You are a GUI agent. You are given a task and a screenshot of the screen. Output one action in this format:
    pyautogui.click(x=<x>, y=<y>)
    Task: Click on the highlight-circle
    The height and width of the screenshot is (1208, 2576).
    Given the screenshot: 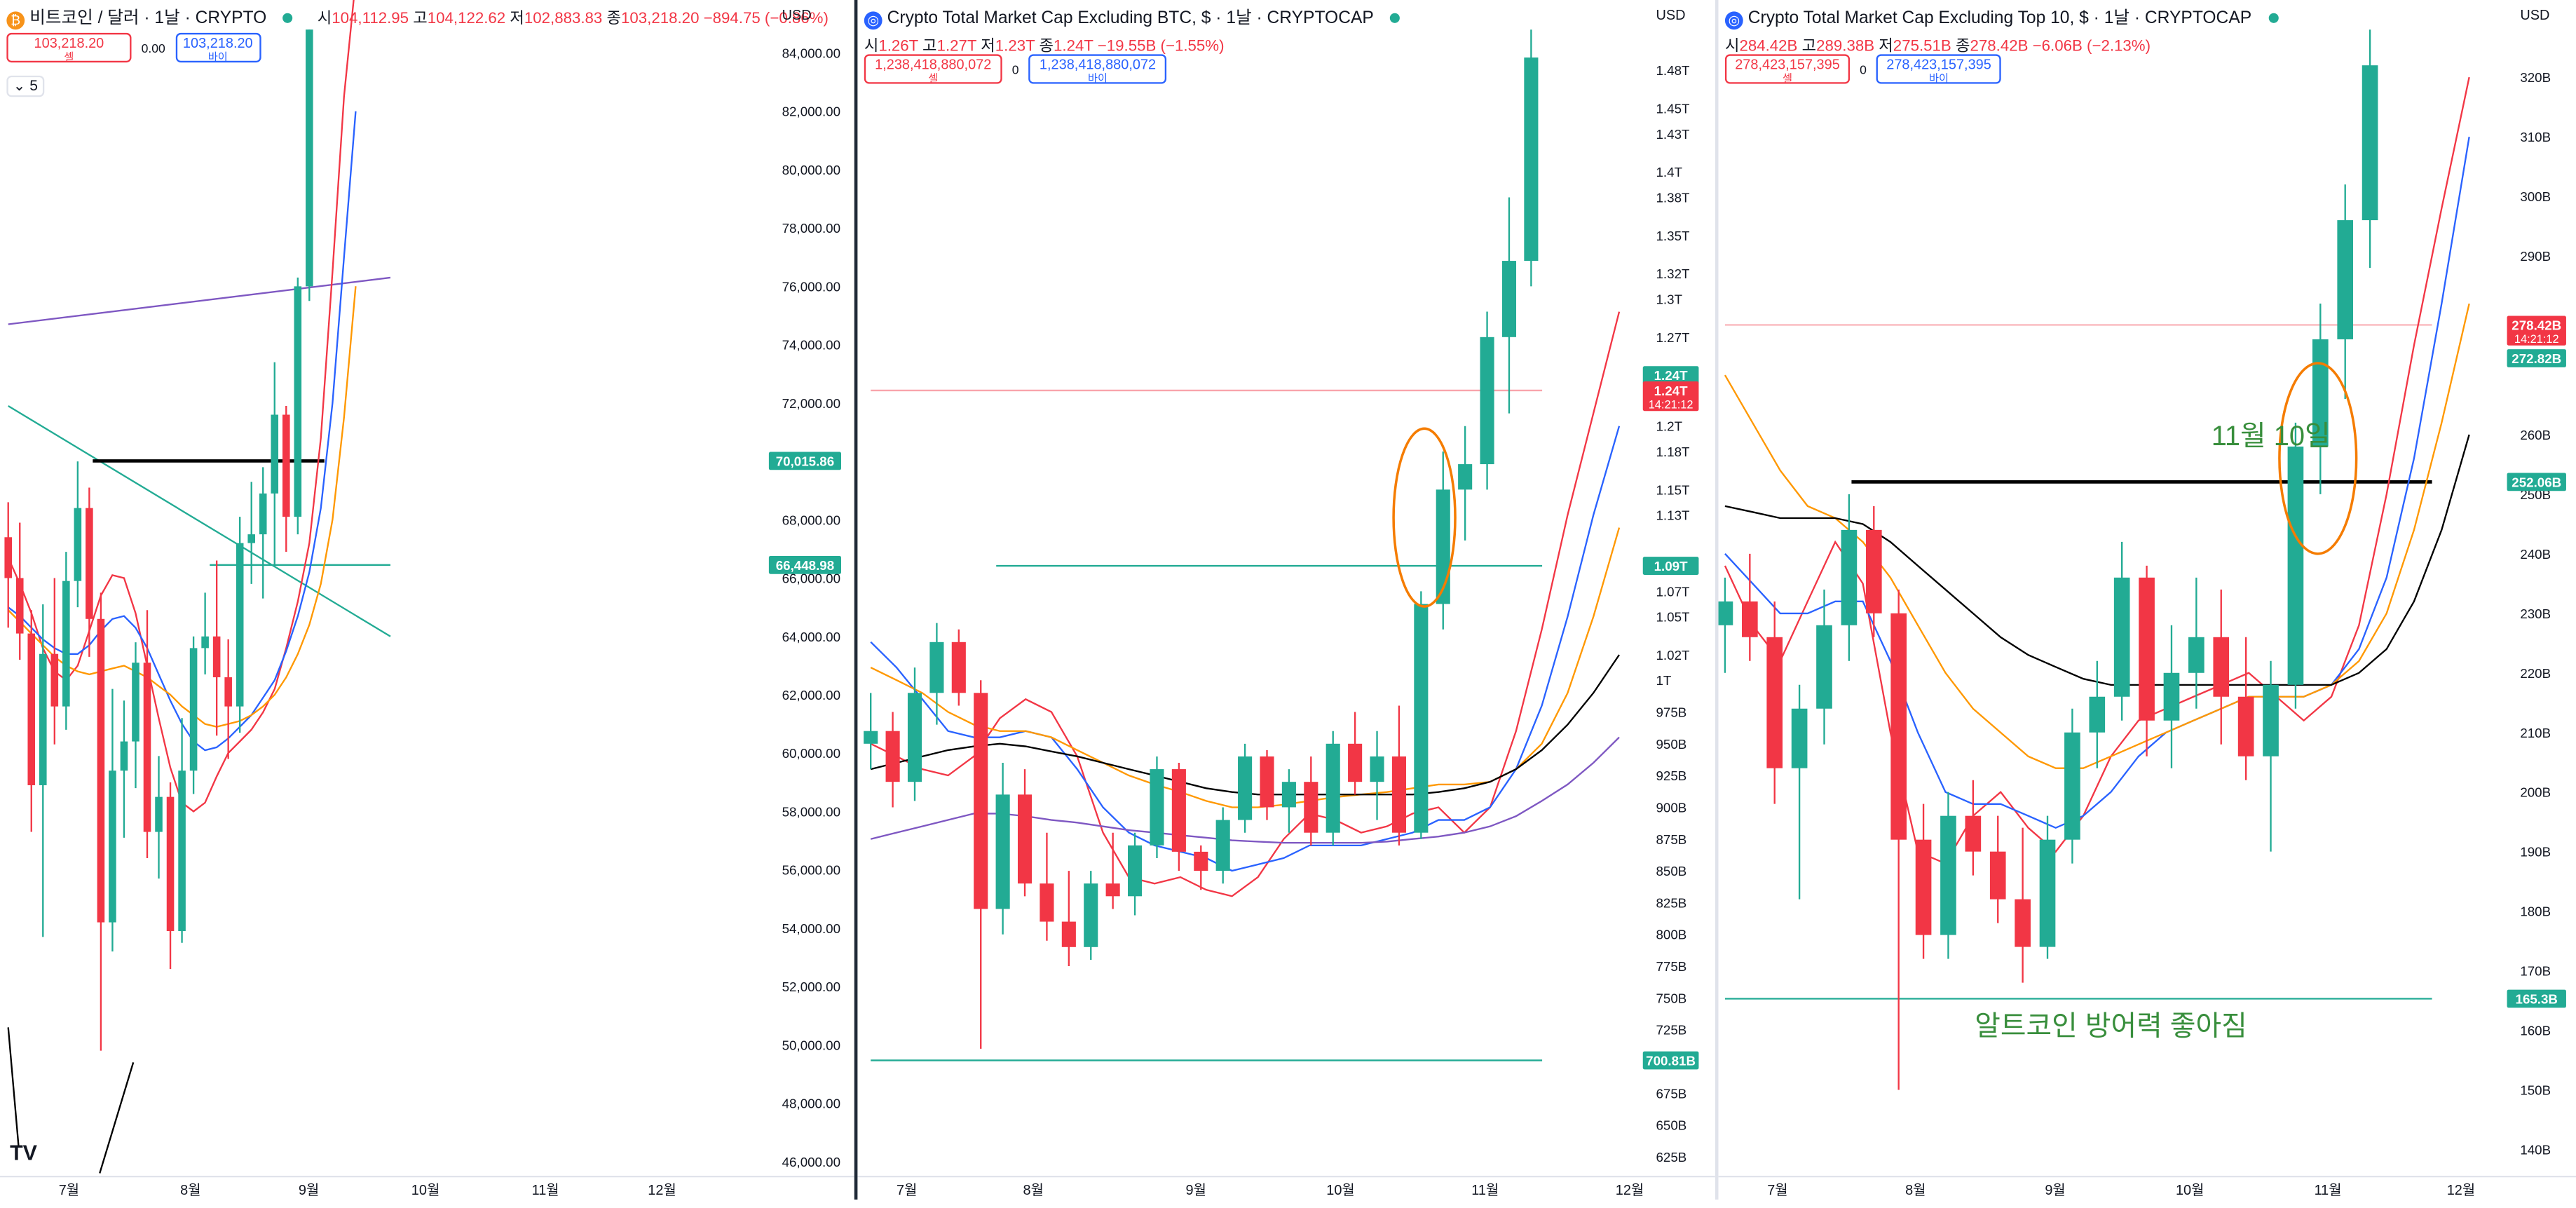 What is the action you would take?
    pyautogui.click(x=1424, y=517)
    